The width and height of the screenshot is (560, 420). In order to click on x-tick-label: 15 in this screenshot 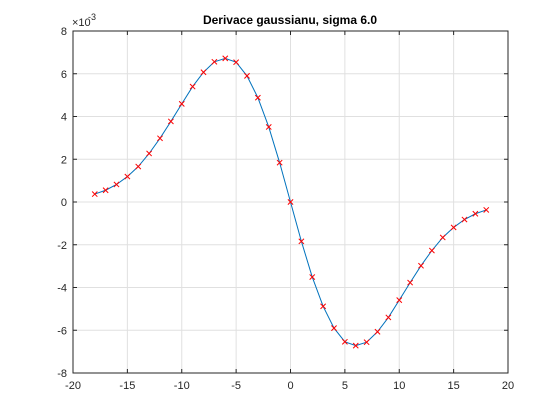, I will do `click(454, 386)`.